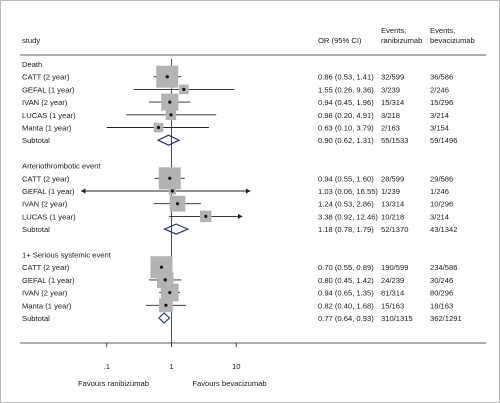 The height and width of the screenshot is (403, 500). I want to click on group-1-study-3-point, so click(170, 102).